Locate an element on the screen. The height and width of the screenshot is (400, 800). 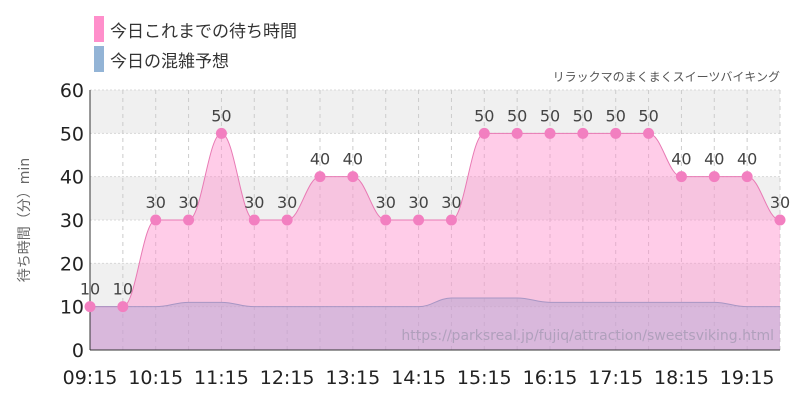
chart-subtitle: リラックマのまくまくスイーツバイキング is located at coordinates (666, 77).